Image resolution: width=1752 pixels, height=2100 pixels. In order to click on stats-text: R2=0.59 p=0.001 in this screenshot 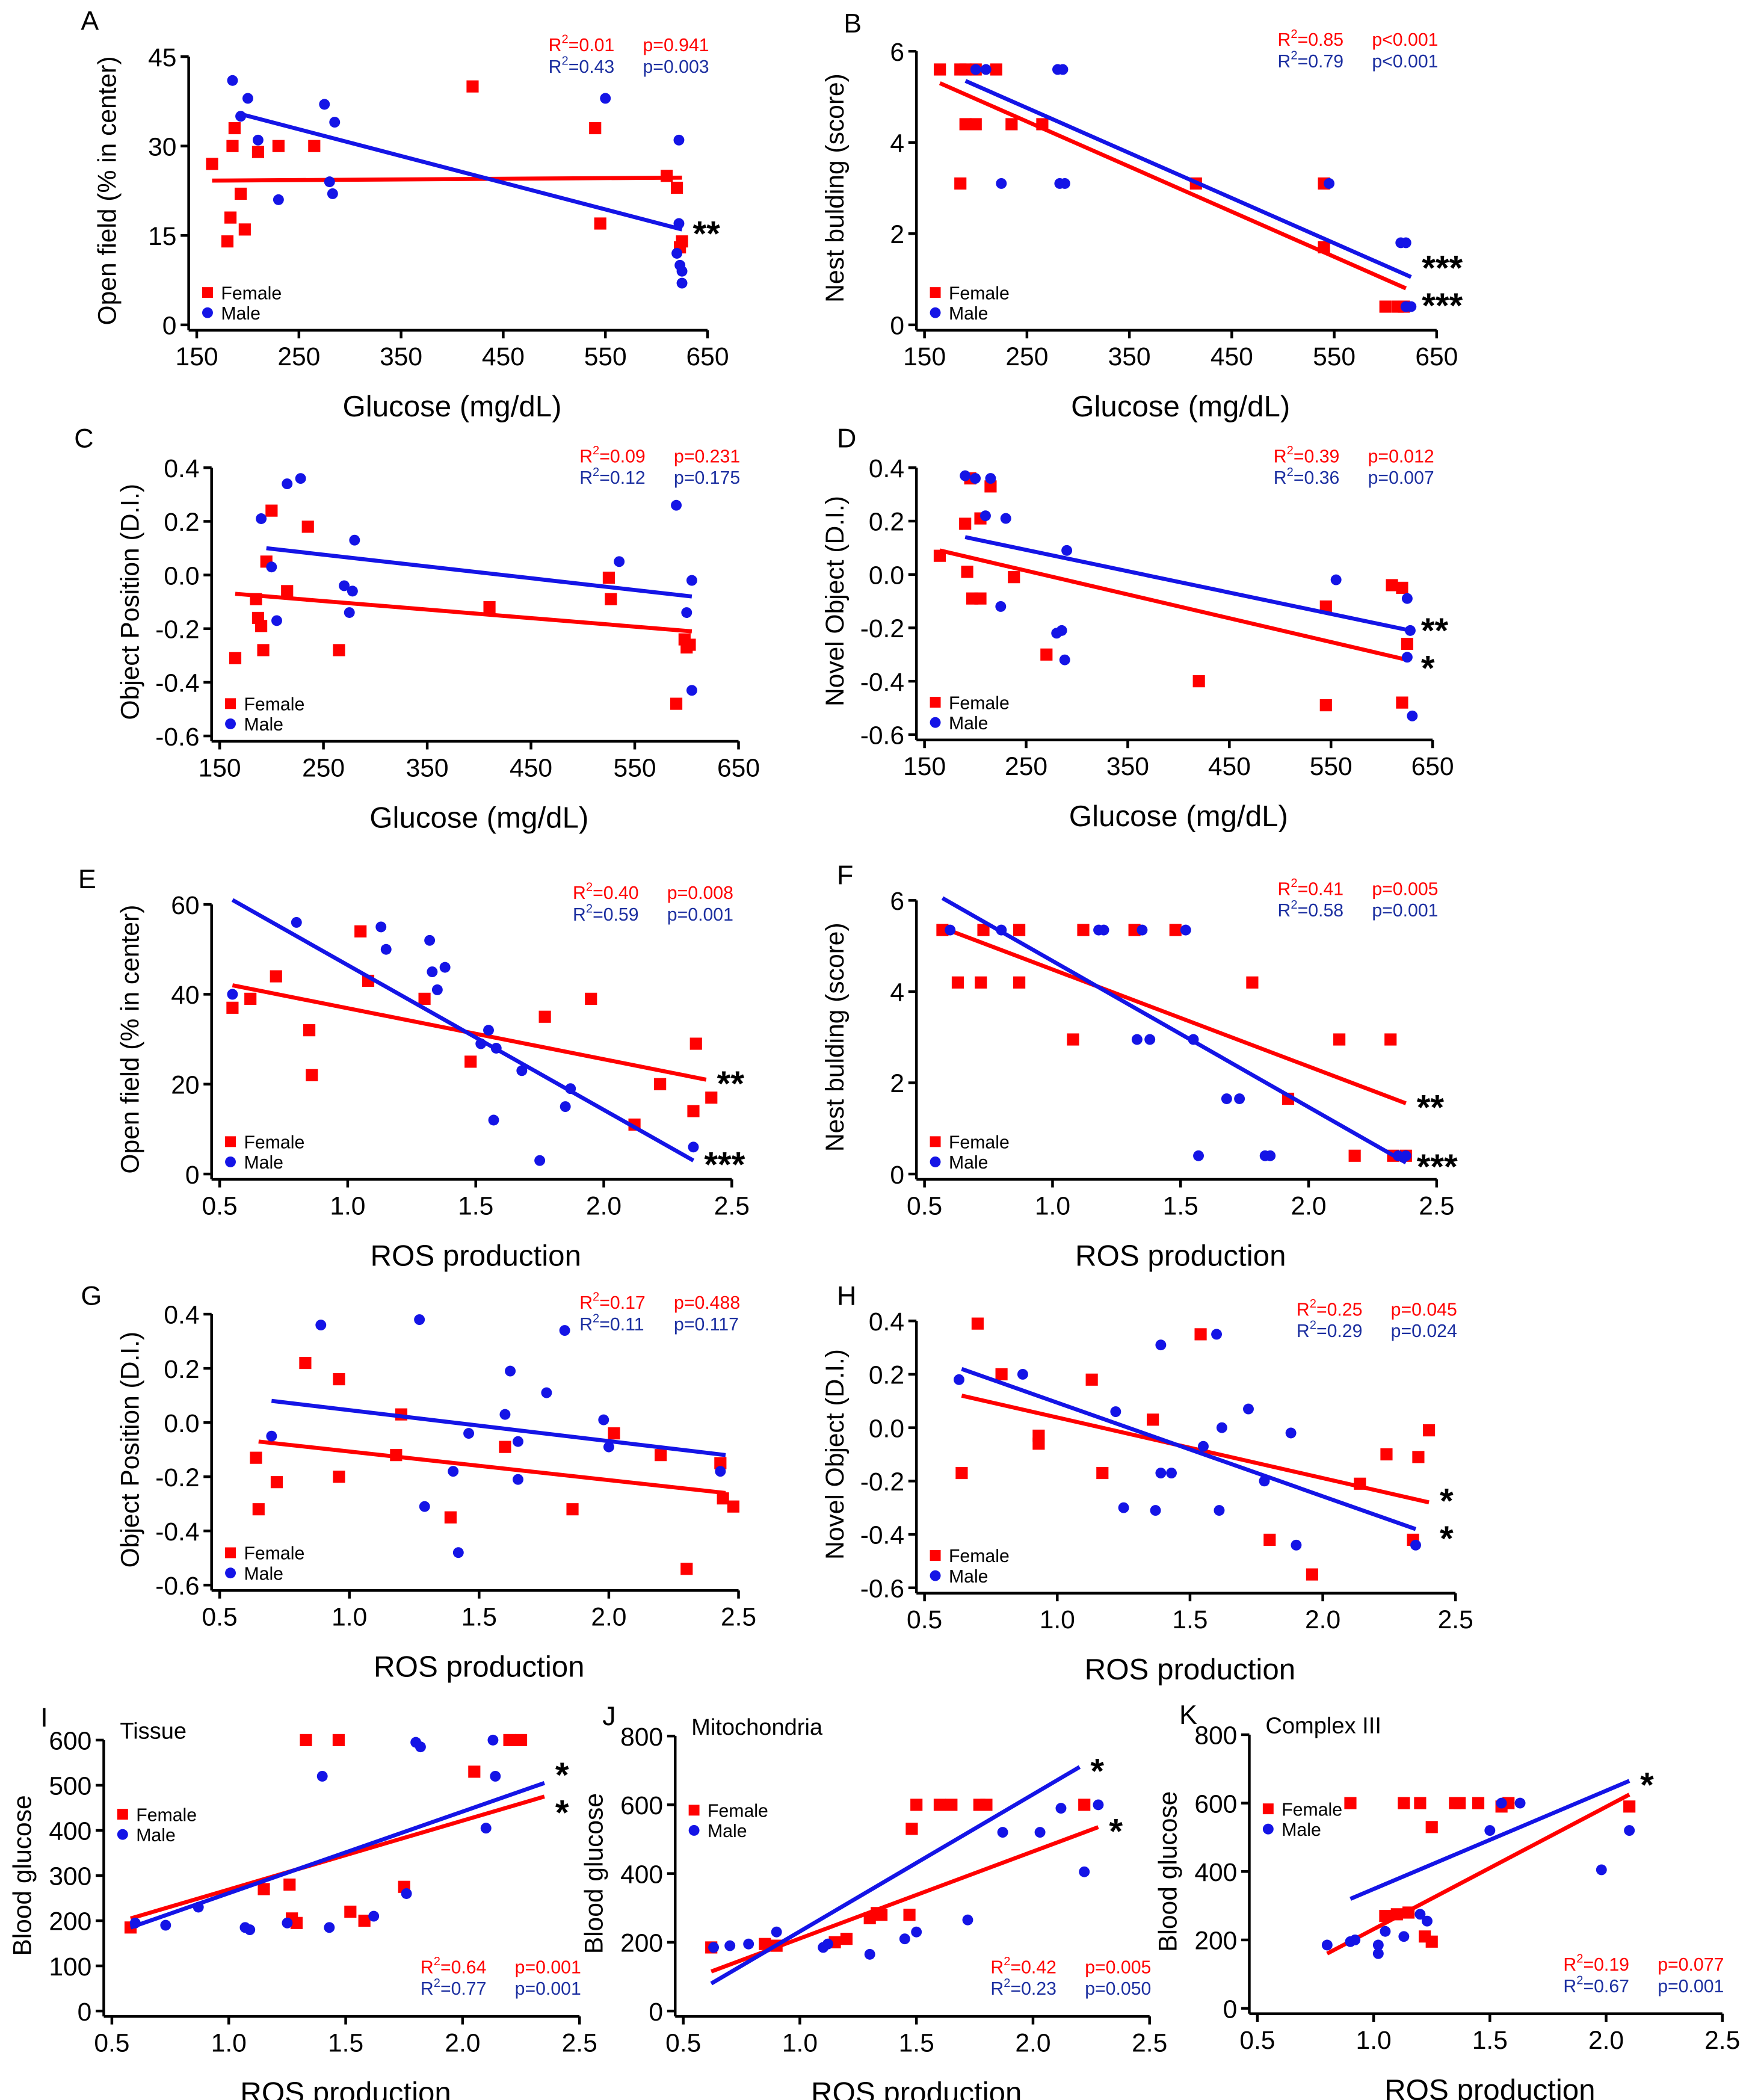, I will do `click(653, 914)`.